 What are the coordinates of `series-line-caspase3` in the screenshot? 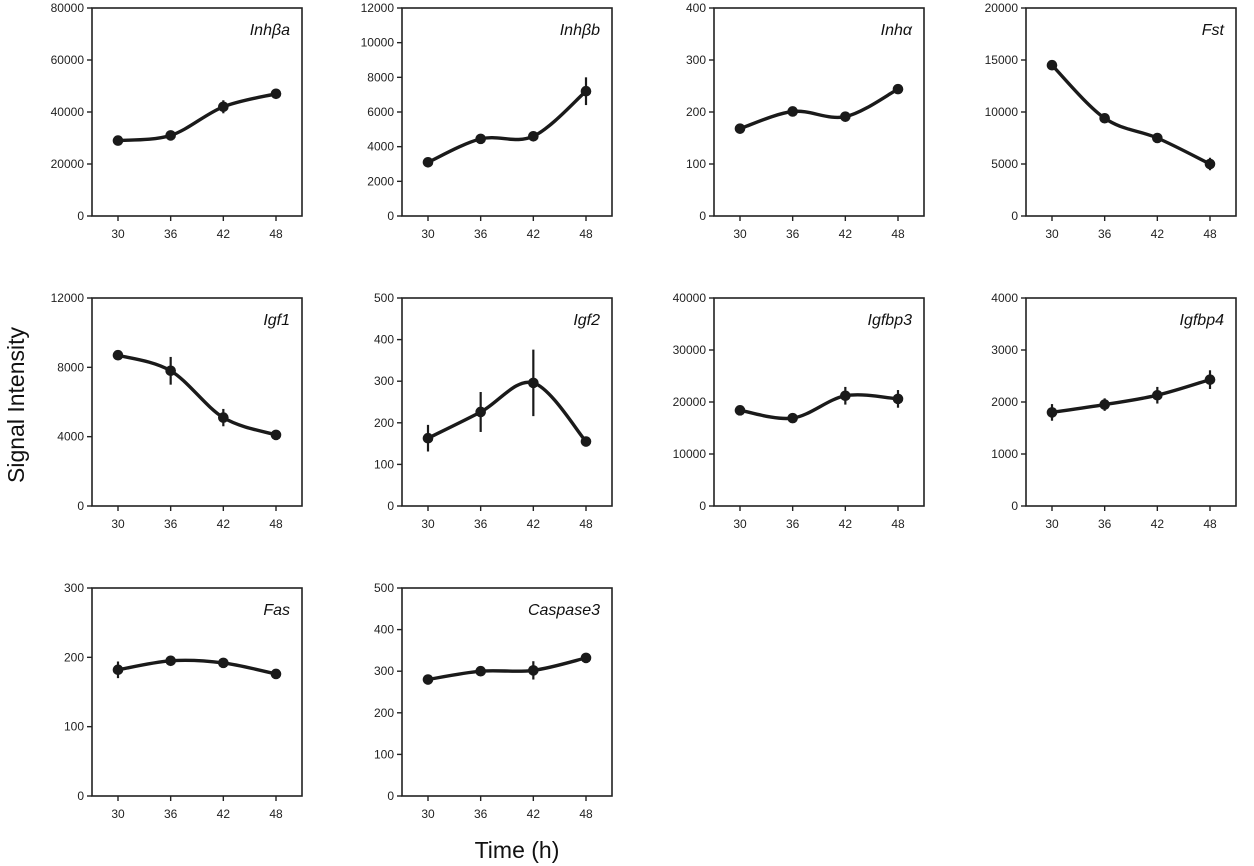 It's located at (507, 669).